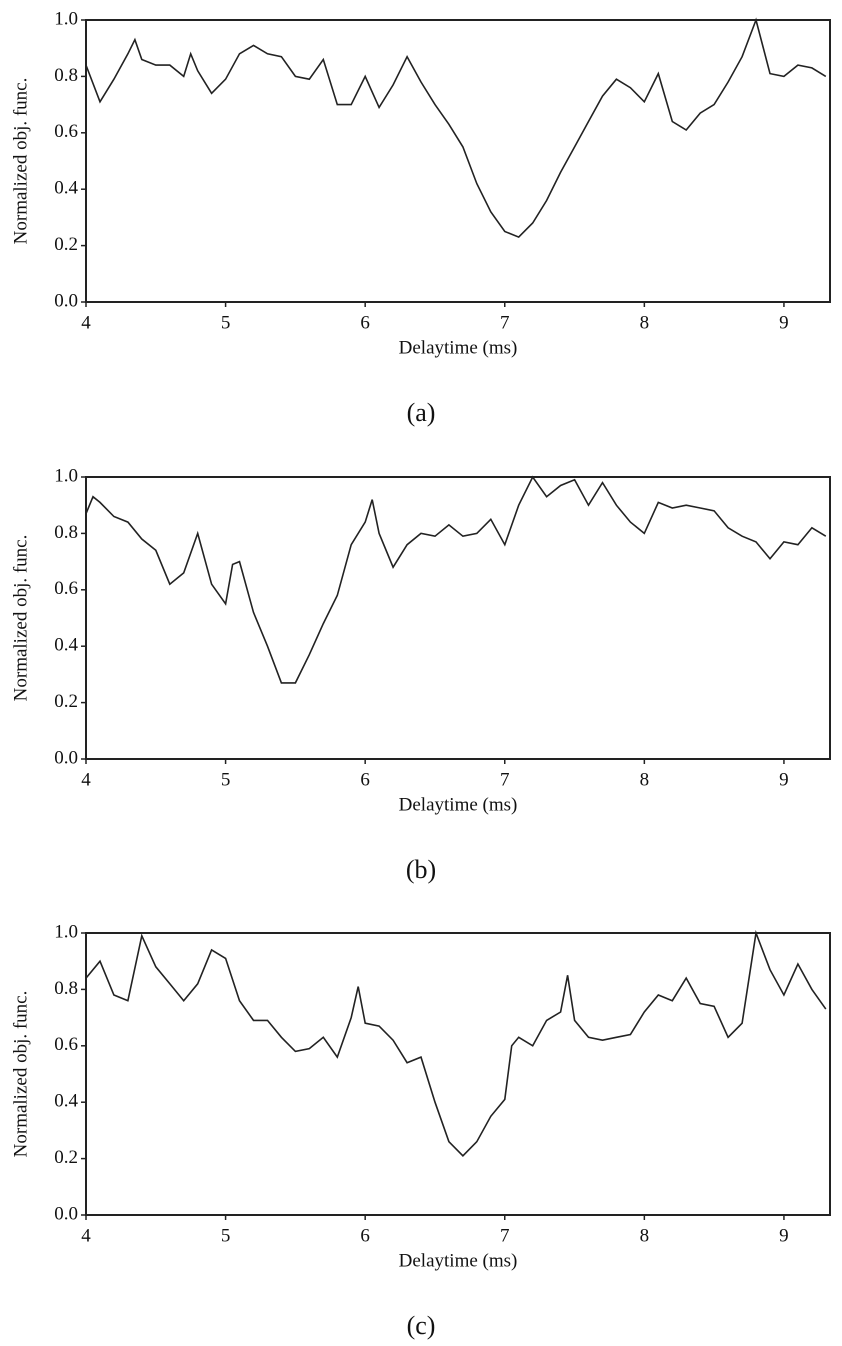 The width and height of the screenshot is (842, 1346). Describe the element at coordinates (421, 412) in the screenshot. I see `caption: (a)` at that location.